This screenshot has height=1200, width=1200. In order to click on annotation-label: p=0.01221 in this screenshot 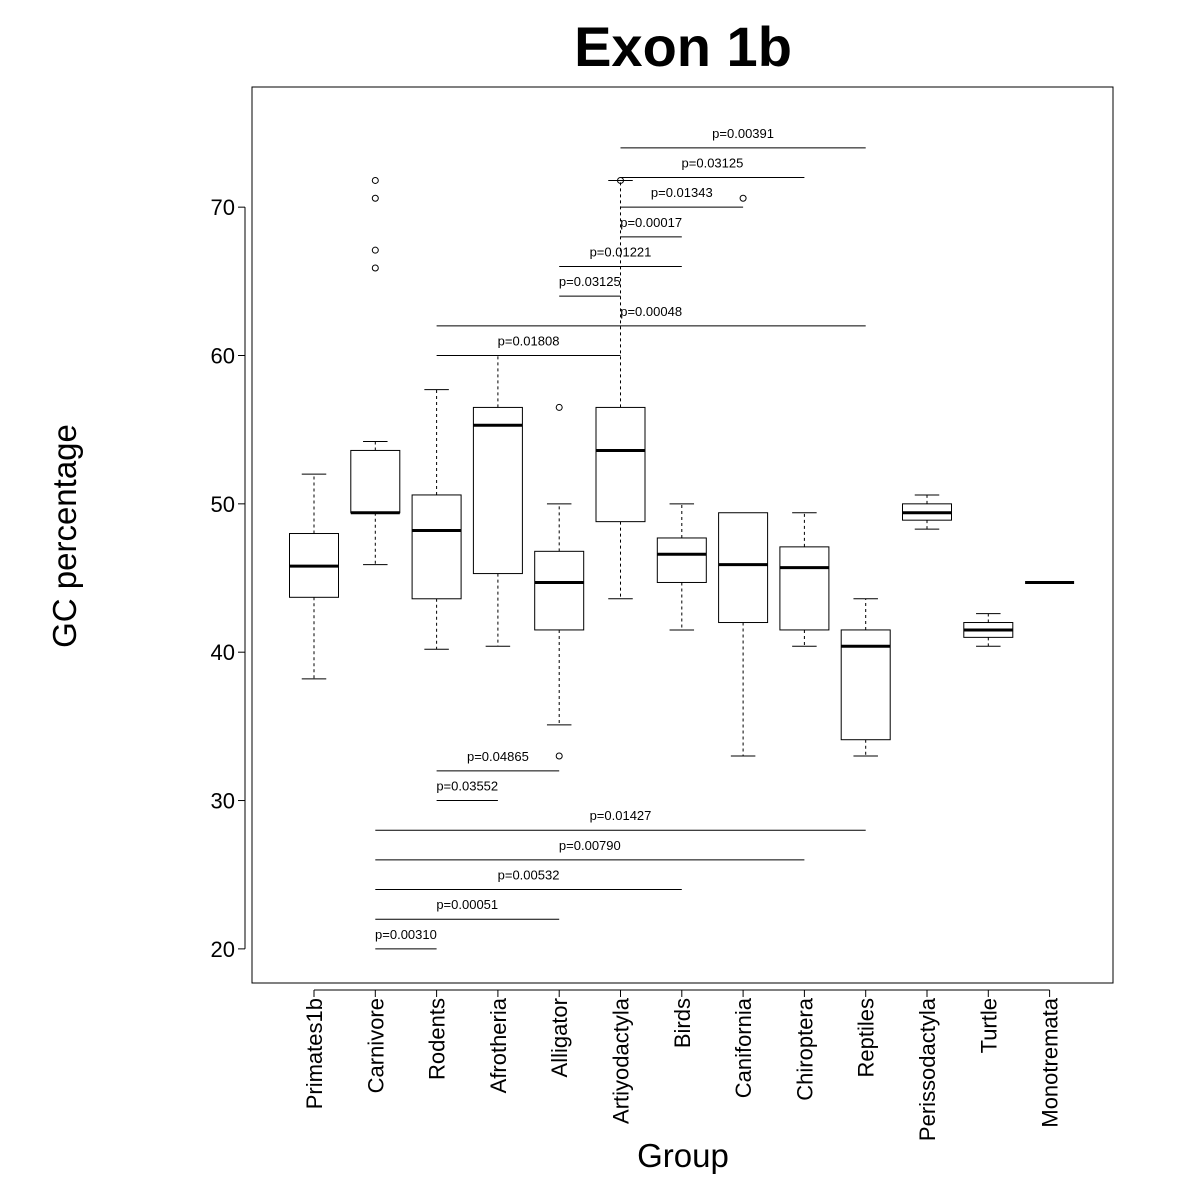, I will do `click(621, 251)`.